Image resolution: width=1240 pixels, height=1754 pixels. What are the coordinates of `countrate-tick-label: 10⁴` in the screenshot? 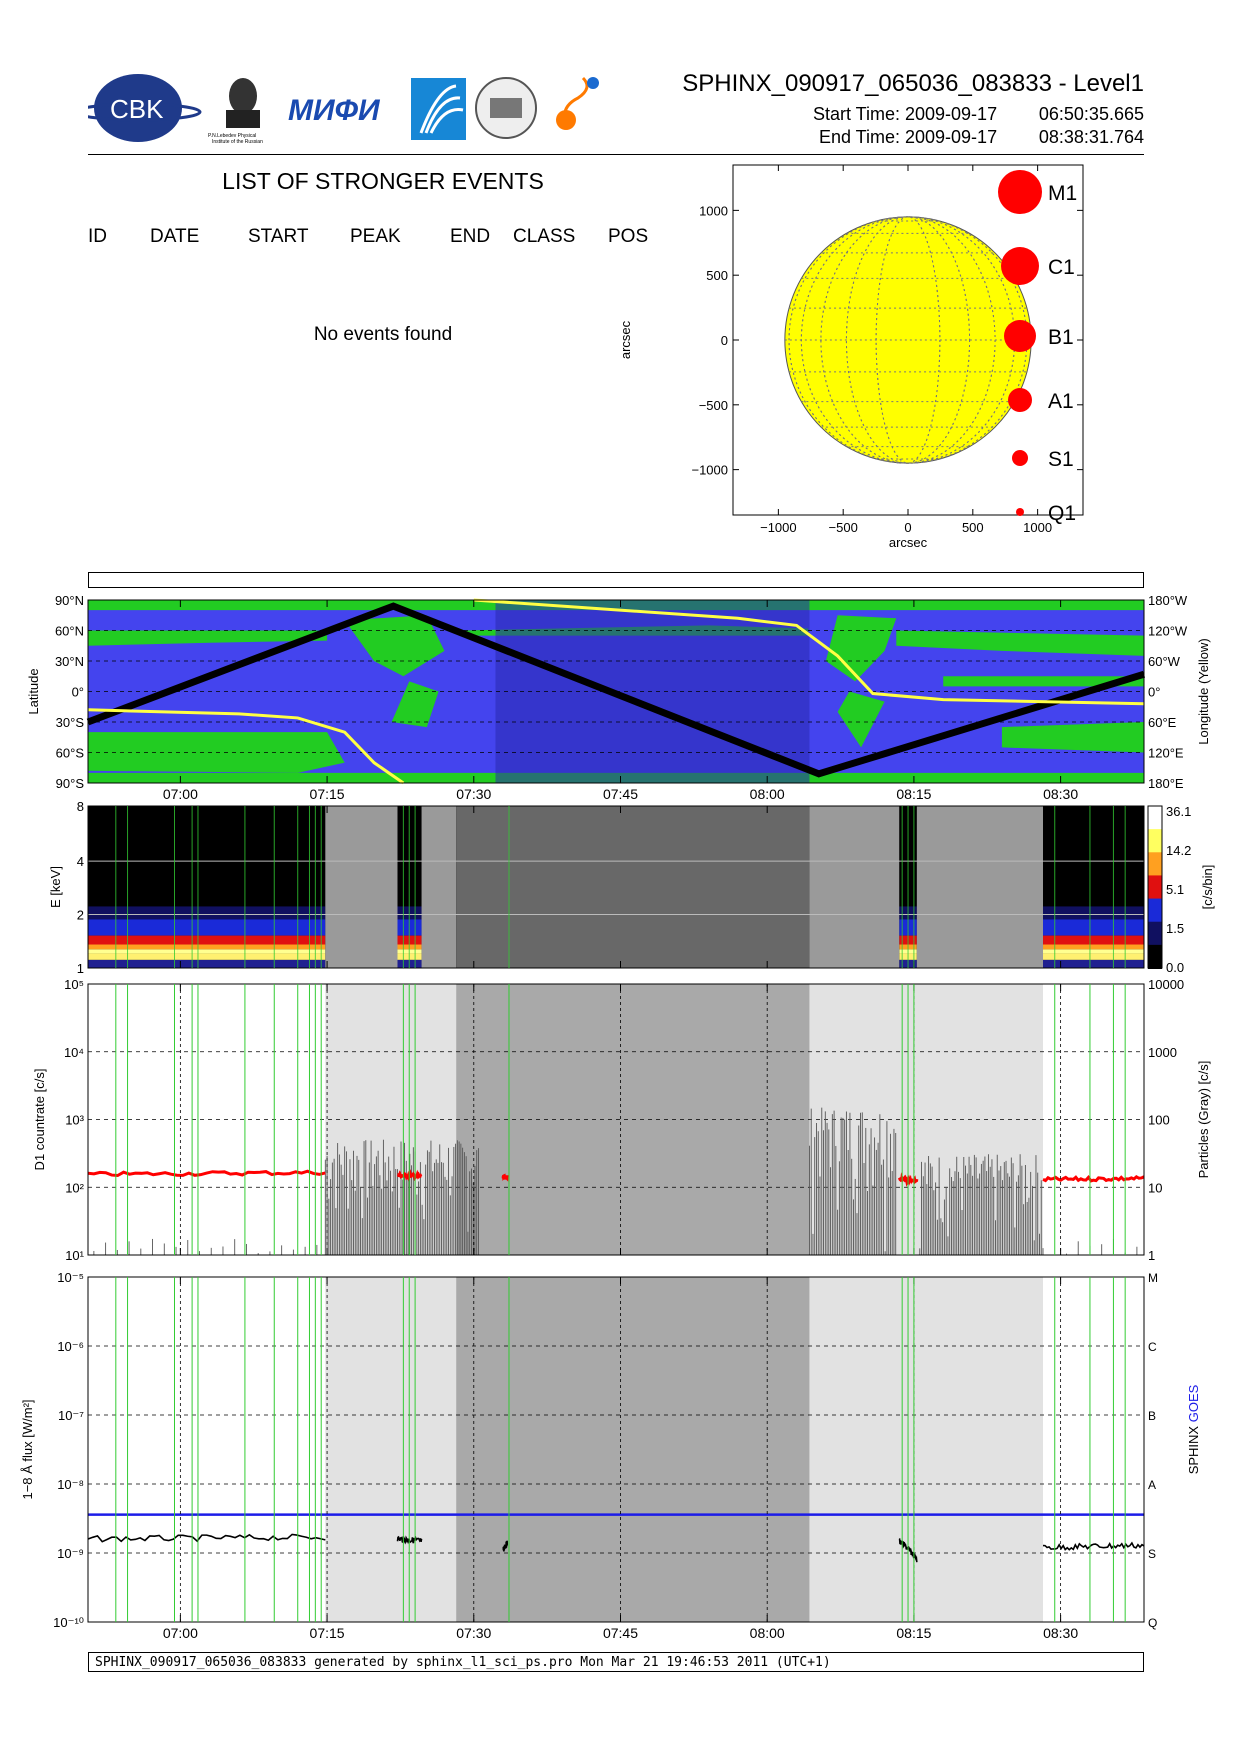 It's located at (74, 1052).